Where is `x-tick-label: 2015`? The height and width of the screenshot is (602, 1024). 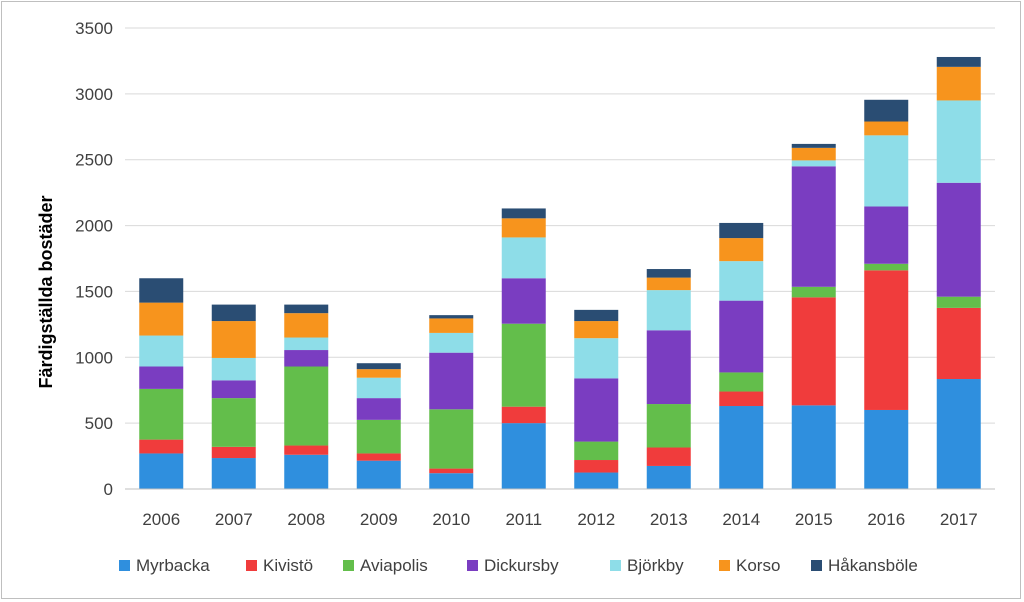
x-tick-label: 2015 is located at coordinates (814, 519).